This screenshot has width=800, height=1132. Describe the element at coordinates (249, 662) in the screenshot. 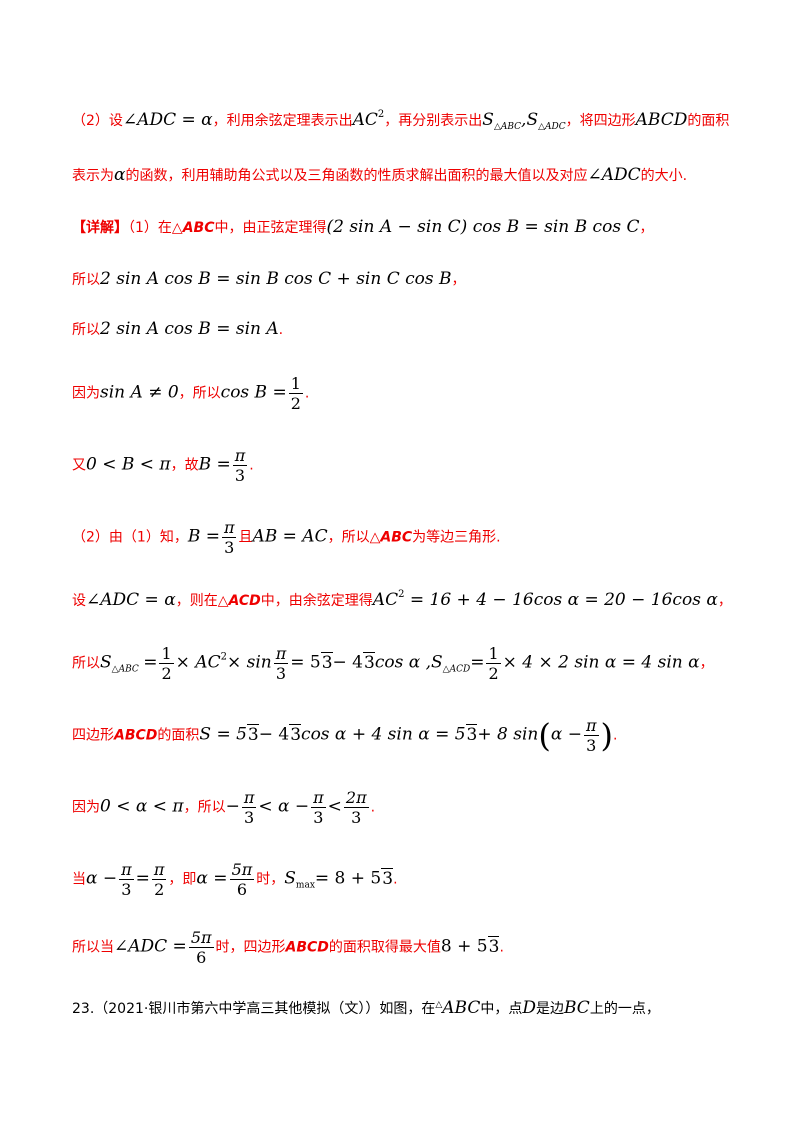

I see `math-expr: × sin` at that location.